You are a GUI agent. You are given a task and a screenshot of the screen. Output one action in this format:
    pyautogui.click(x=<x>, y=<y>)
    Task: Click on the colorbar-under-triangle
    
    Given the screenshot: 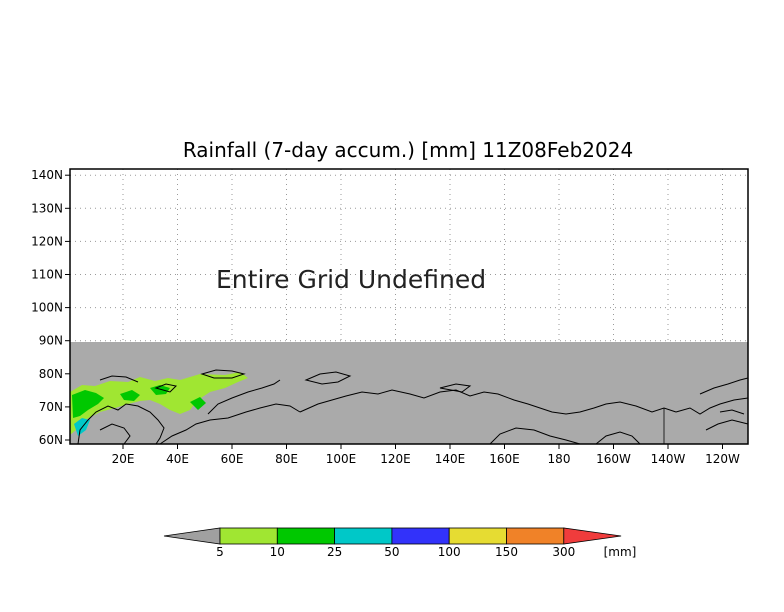 What is the action you would take?
    pyautogui.click(x=192, y=536)
    